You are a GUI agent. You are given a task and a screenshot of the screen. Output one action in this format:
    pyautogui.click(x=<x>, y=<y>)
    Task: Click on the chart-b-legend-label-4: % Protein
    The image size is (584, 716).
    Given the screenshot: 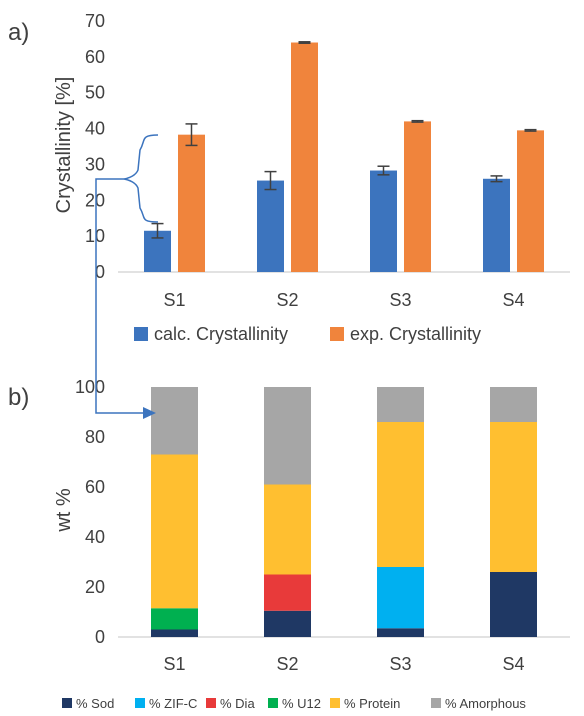 What is the action you would take?
    pyautogui.click(x=372, y=703)
    